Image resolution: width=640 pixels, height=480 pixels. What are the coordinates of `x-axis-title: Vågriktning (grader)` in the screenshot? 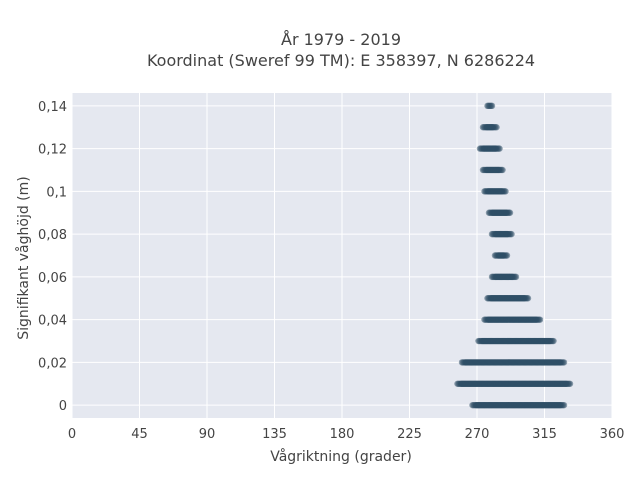 It's located at (341, 456).